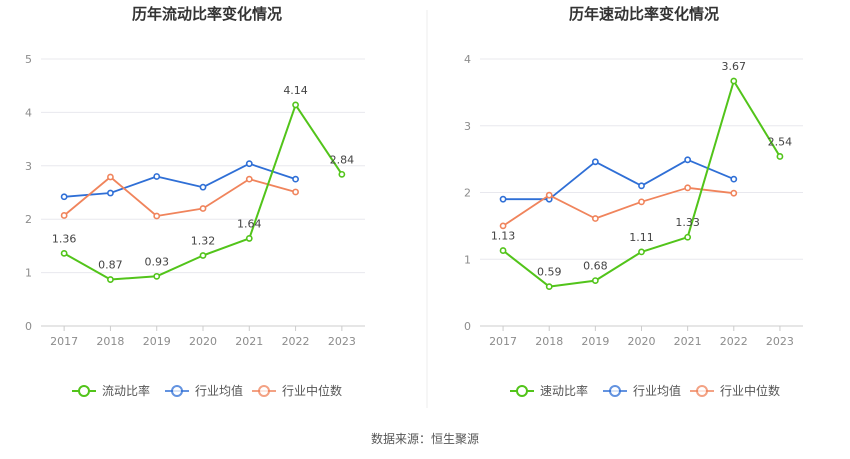  I want to click on data-source-note: 数据来源：恒生聚源, so click(424, 439).